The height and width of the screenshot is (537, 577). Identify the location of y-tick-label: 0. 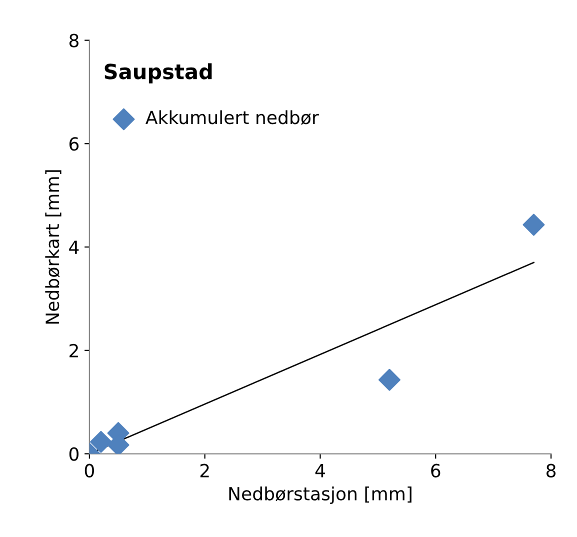
(74, 454).